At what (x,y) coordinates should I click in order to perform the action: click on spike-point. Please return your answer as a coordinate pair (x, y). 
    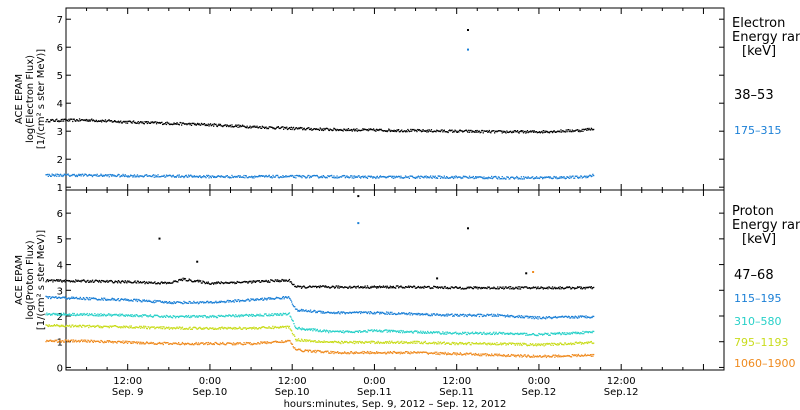
    Looking at the image, I should click on (197, 261).